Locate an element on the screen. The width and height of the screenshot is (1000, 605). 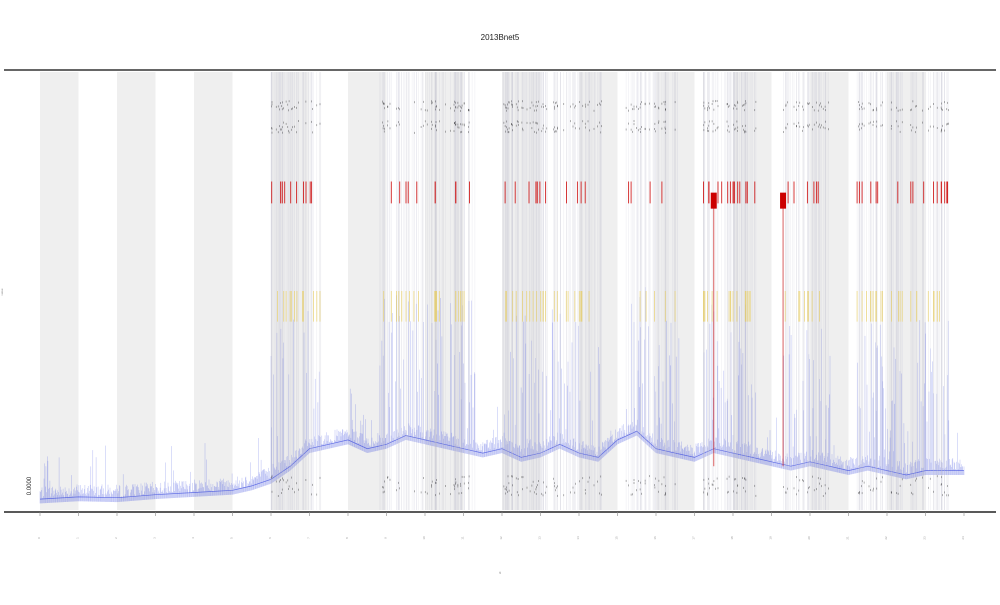
x-tick-label-19: 19 is located at coordinates (771, 538).